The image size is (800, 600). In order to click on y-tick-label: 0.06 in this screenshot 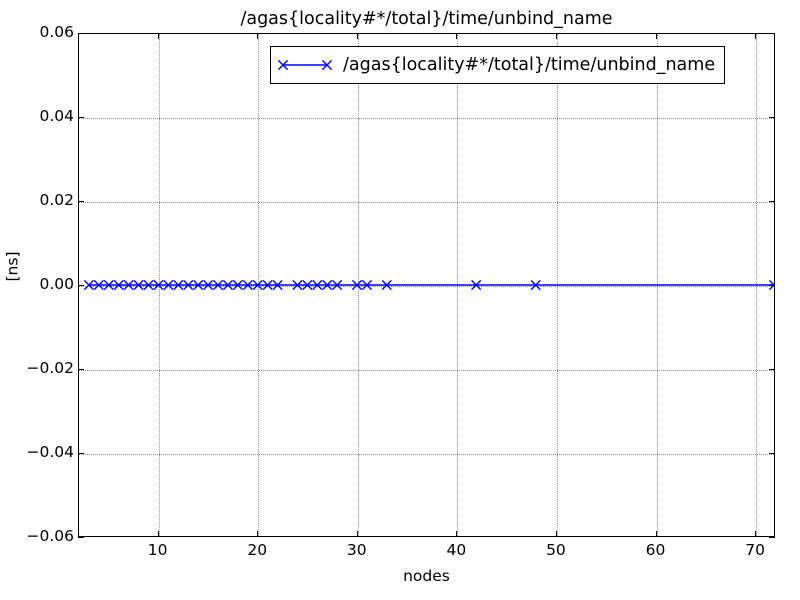, I will do `click(56, 32)`.